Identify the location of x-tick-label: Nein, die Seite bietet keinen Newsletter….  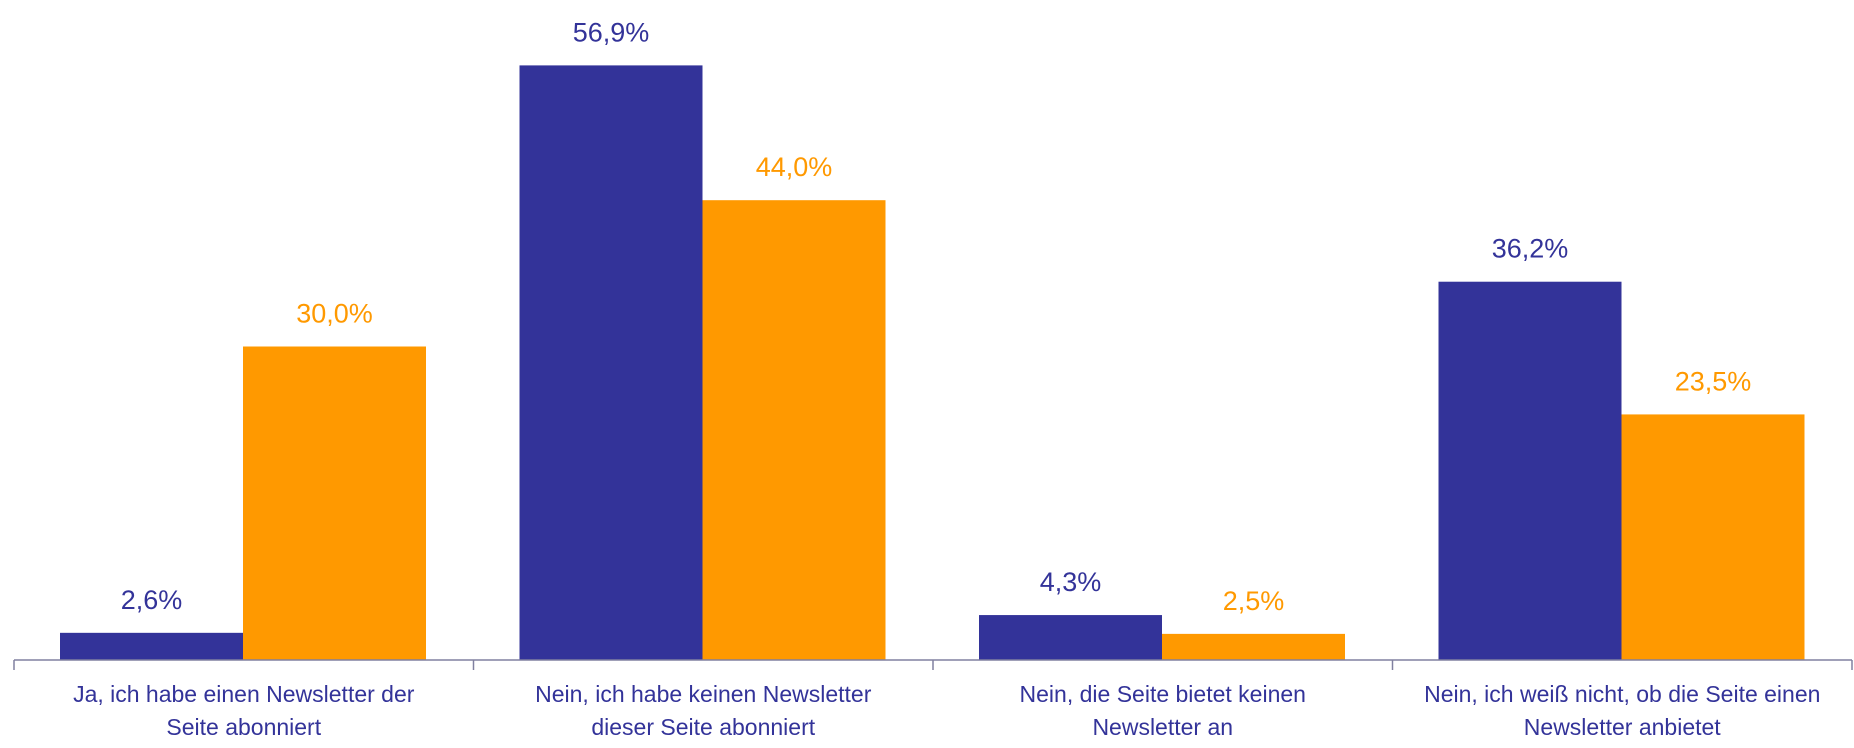
(1162, 710).